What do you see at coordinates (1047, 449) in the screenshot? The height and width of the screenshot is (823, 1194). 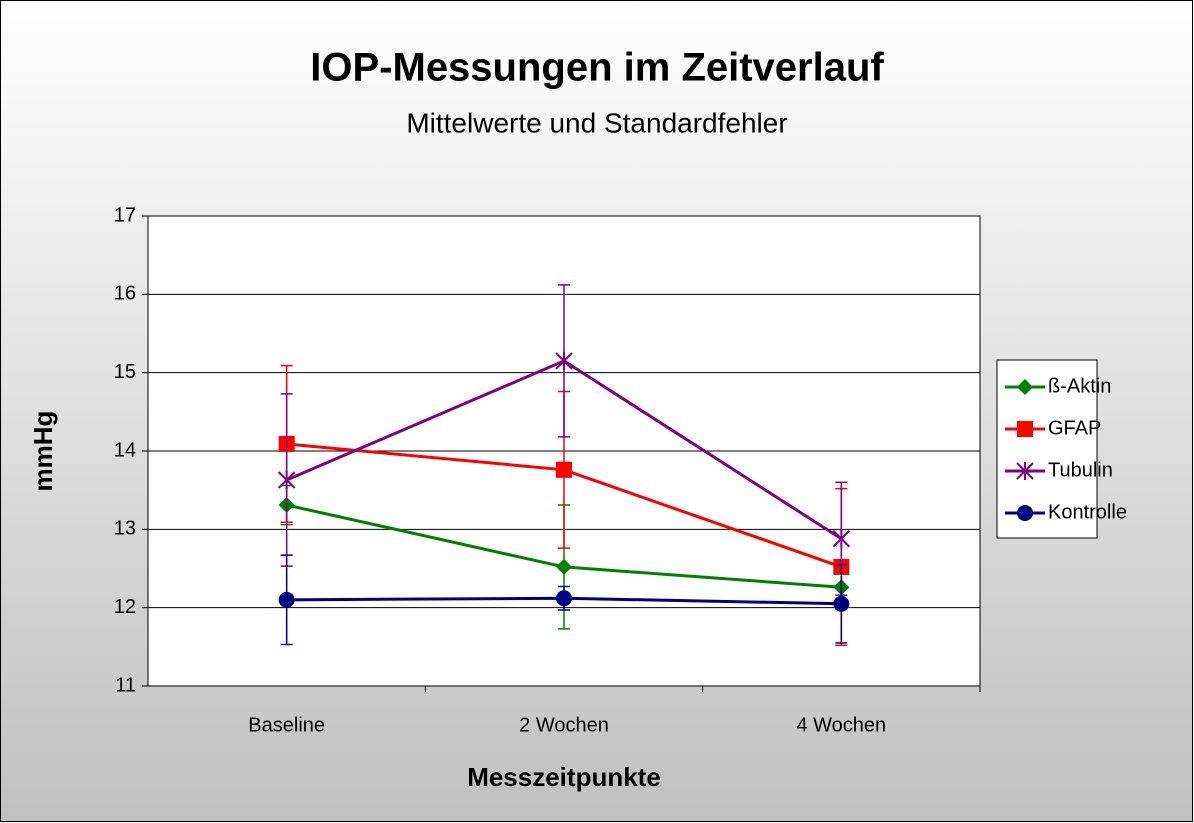 I see `legend` at bounding box center [1047, 449].